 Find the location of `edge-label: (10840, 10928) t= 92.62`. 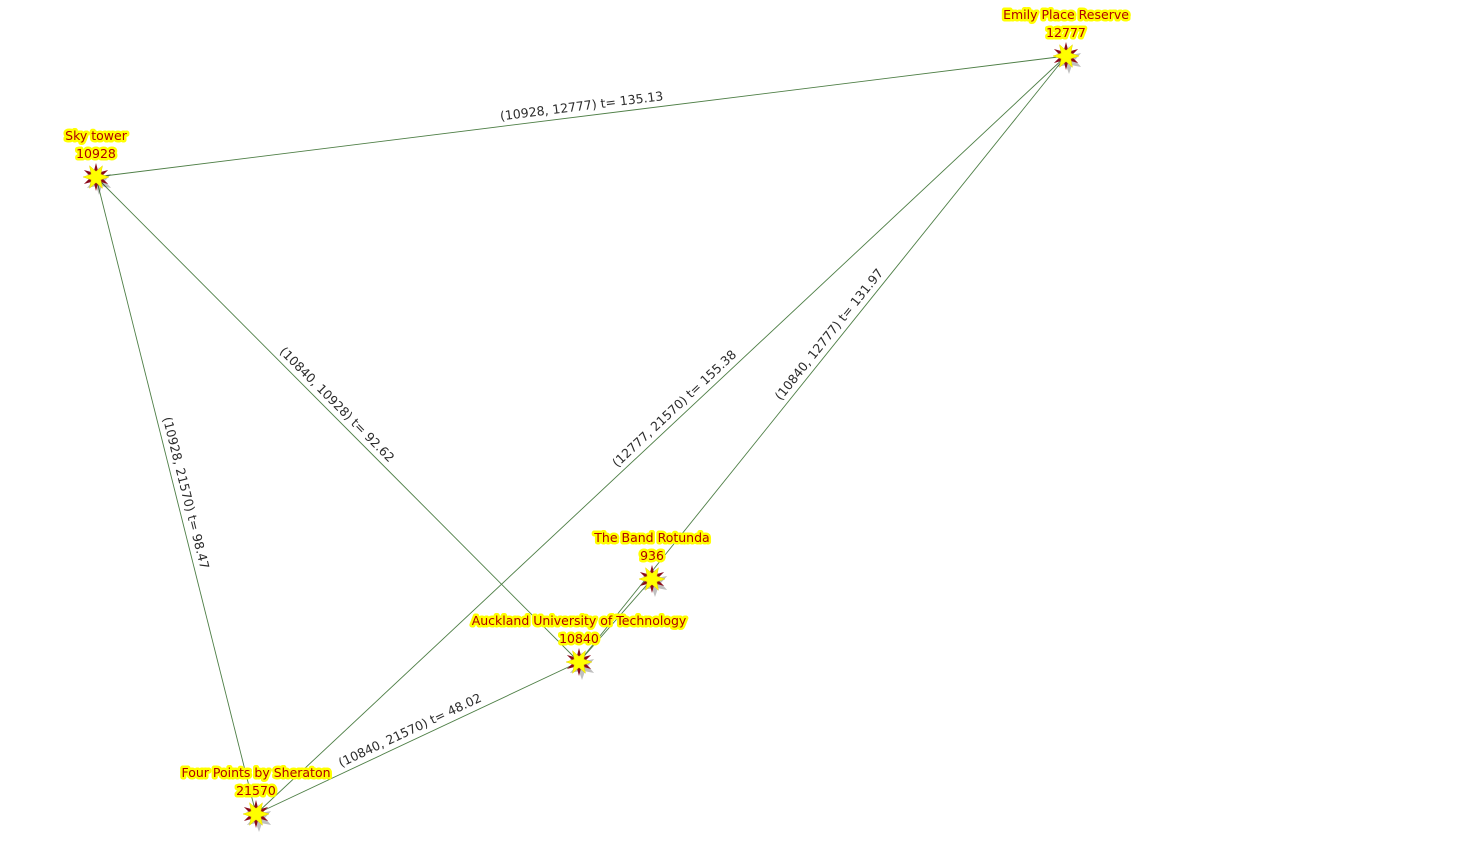

edge-label: (10840, 10928) t= 92.62 is located at coordinates (337, 404).